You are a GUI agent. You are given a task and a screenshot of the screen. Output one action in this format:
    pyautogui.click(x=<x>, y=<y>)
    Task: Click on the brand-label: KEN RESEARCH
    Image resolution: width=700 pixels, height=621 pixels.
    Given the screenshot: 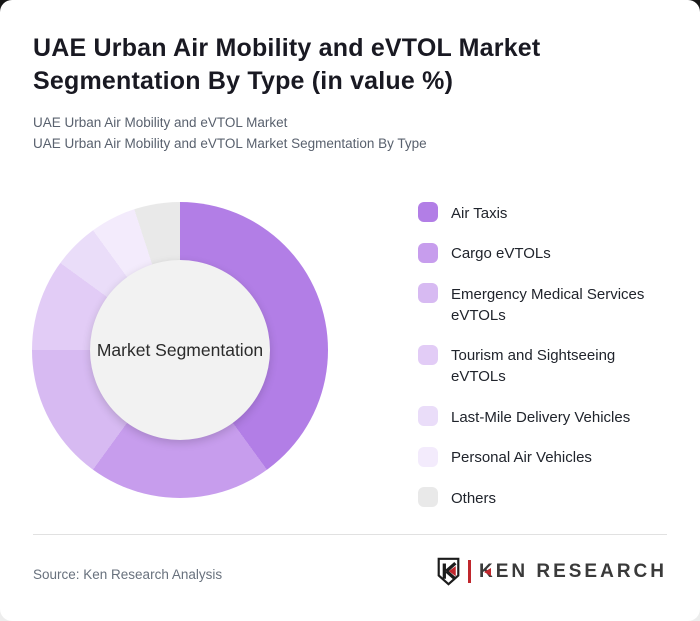 What is the action you would take?
    pyautogui.click(x=572, y=571)
    